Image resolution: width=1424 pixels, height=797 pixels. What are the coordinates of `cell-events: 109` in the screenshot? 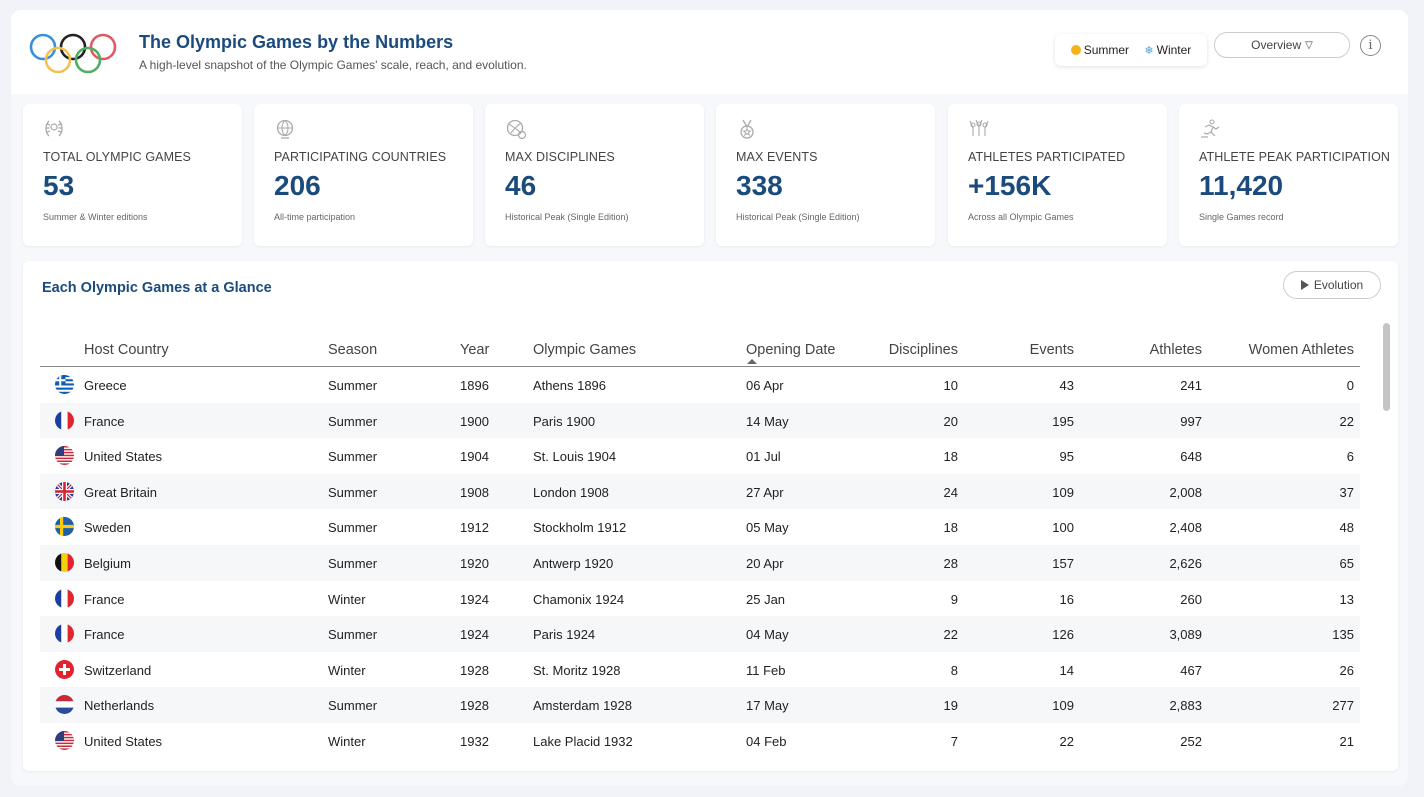 It's located at (1063, 706).